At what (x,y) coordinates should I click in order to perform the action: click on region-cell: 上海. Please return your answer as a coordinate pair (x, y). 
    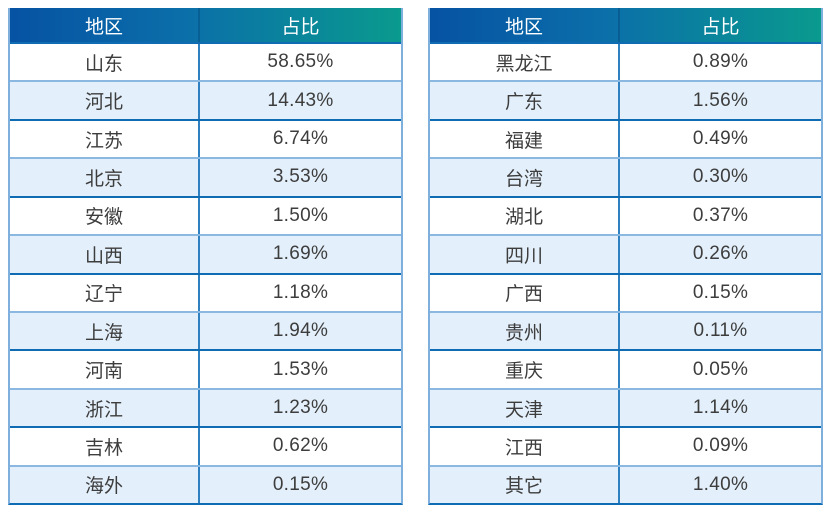
    Looking at the image, I should click on (105, 331).